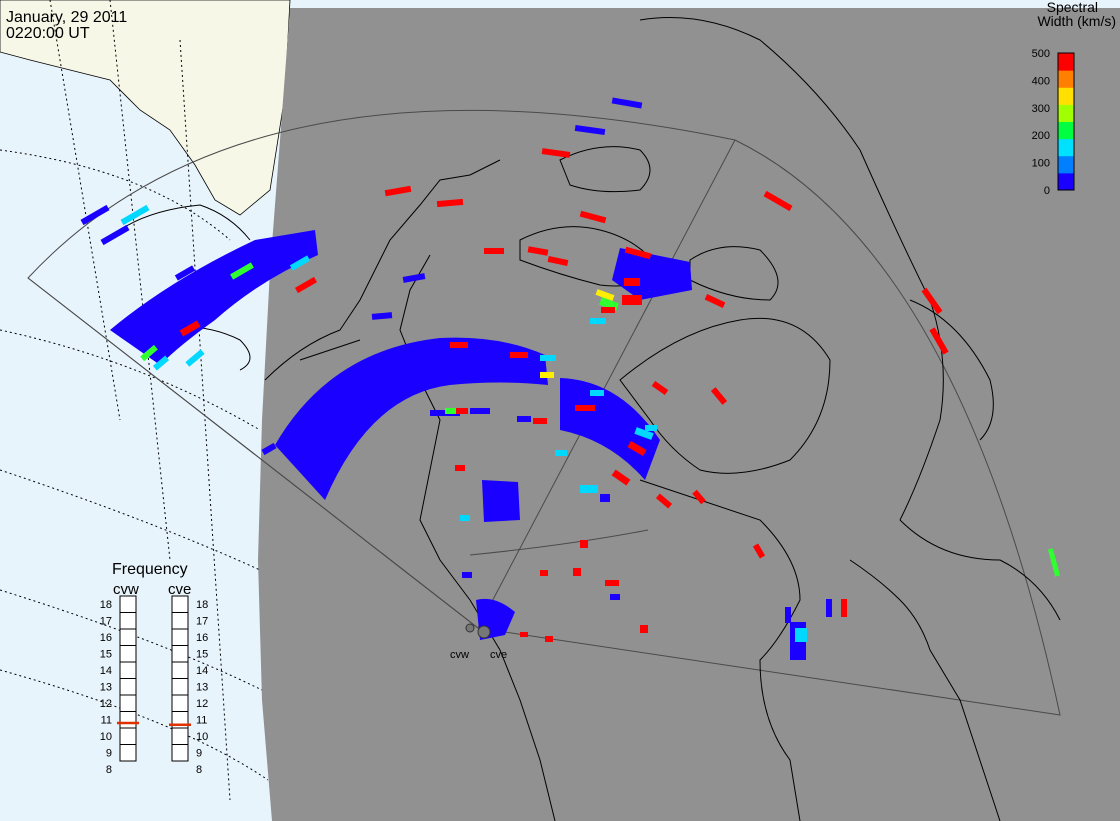 This screenshot has width=1120, height=821. What do you see at coordinates (478, 642) in the screenshot?
I see `radar-sites: cvw cve` at bounding box center [478, 642].